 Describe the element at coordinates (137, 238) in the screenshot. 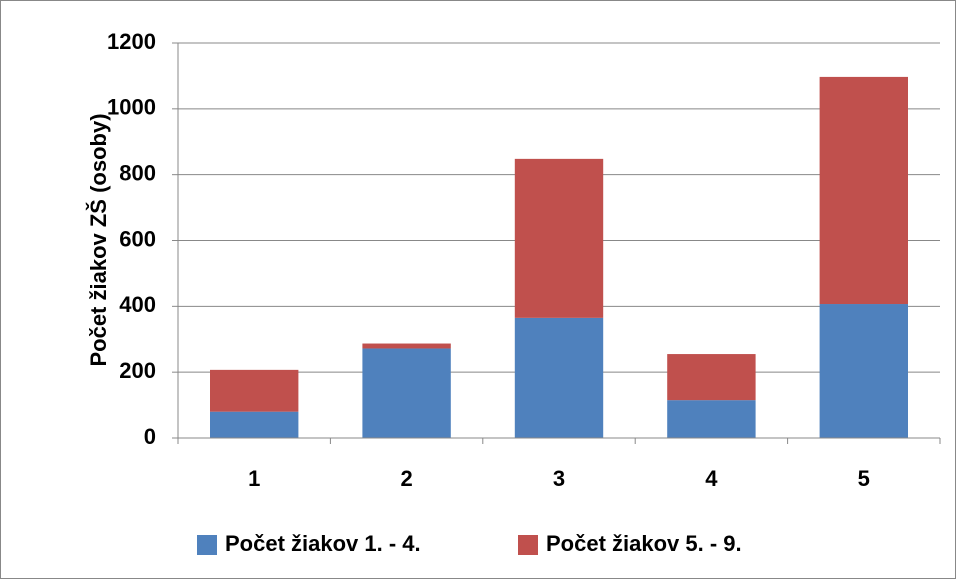

I see `y-tick-label: 600` at that location.